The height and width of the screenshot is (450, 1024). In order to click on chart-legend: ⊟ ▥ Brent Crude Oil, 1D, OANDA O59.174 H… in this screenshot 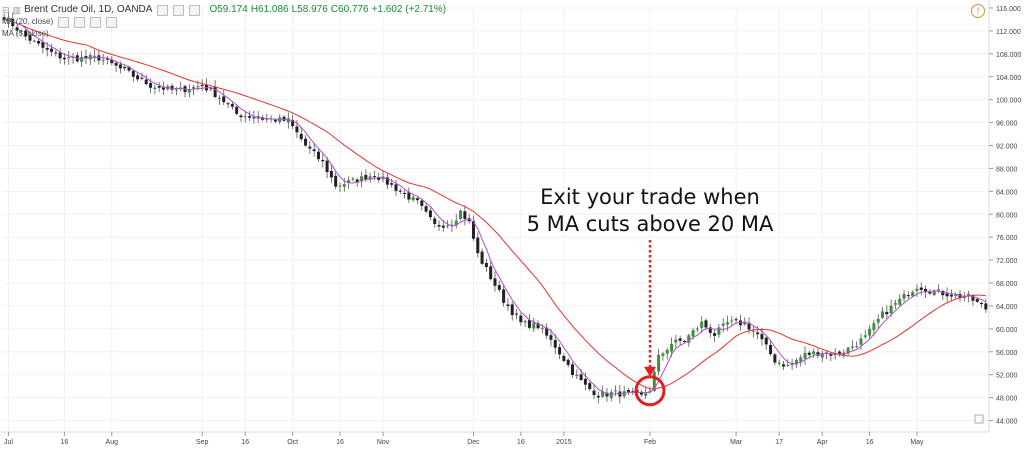, I will do `click(224, 22)`.